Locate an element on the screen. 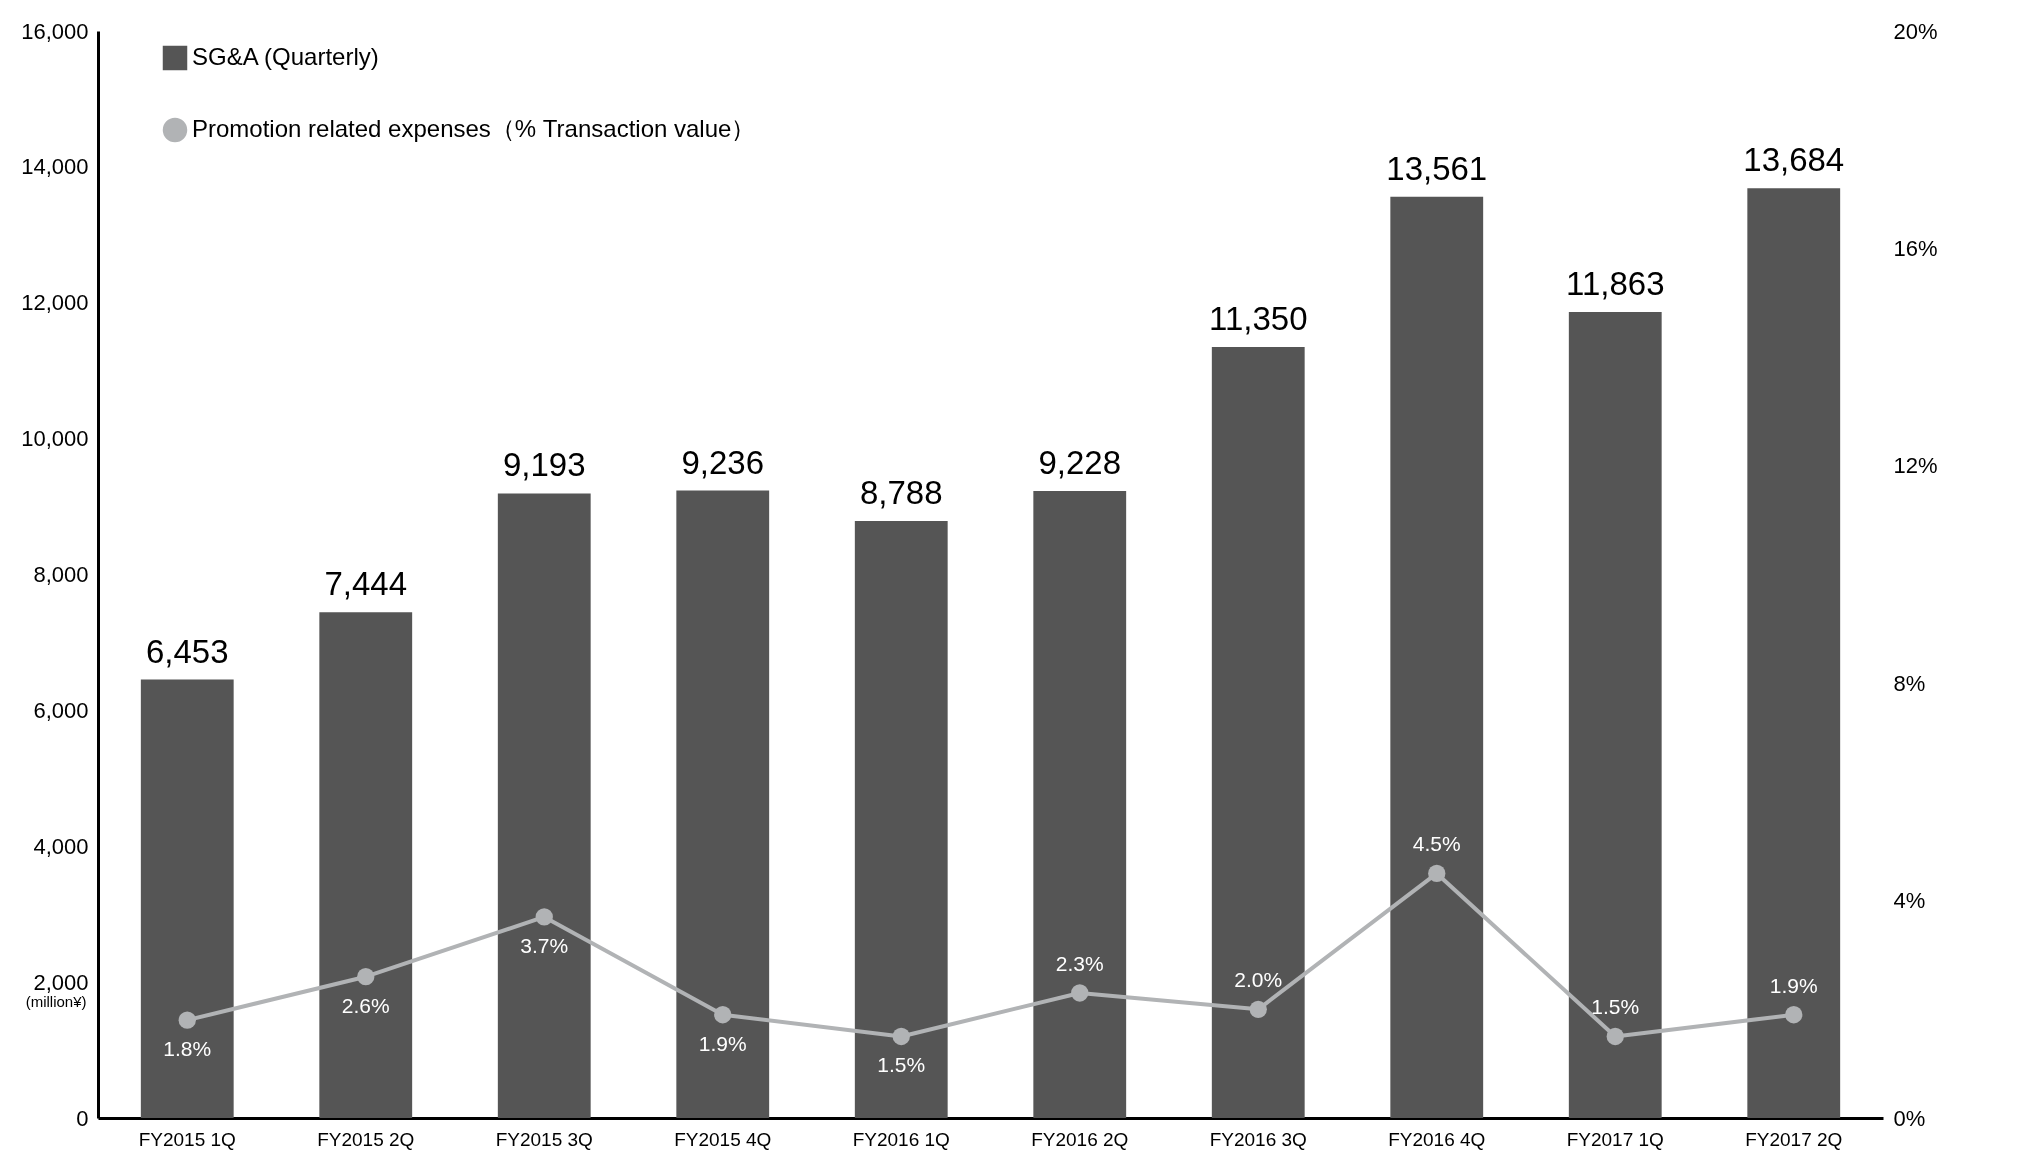  y-tick-label: 0 is located at coordinates (82, 1118).